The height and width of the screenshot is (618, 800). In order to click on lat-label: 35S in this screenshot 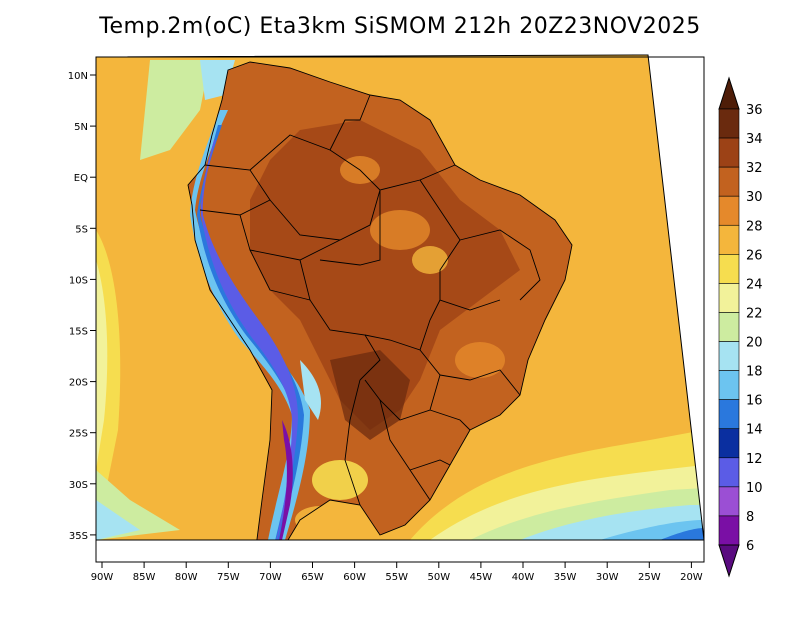, I will do `click(78, 536)`.